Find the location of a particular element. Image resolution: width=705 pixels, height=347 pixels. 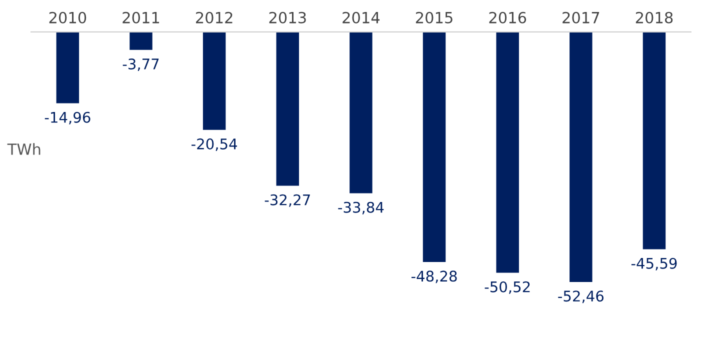

x-tick-label: 2016 is located at coordinates (507, 18).